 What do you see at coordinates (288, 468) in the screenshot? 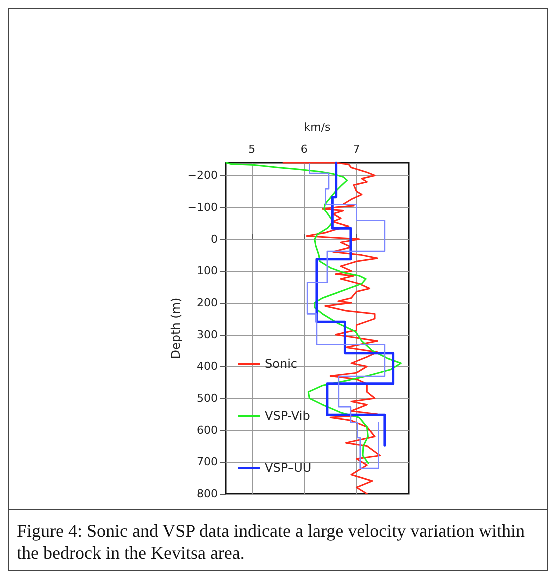
I see `legend-label: VSP–UU` at bounding box center [288, 468].